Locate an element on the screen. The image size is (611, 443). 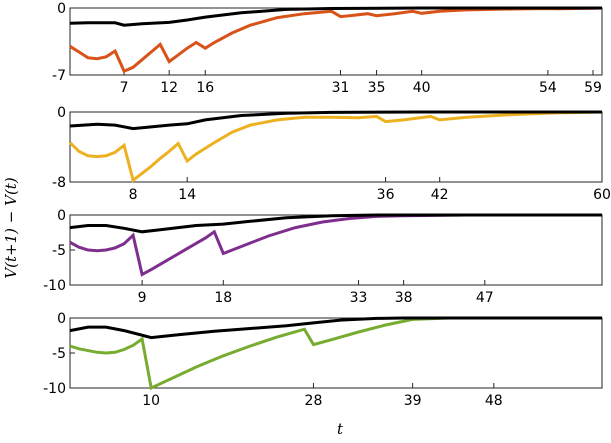
x-tick-label: 48 is located at coordinates (494, 401).